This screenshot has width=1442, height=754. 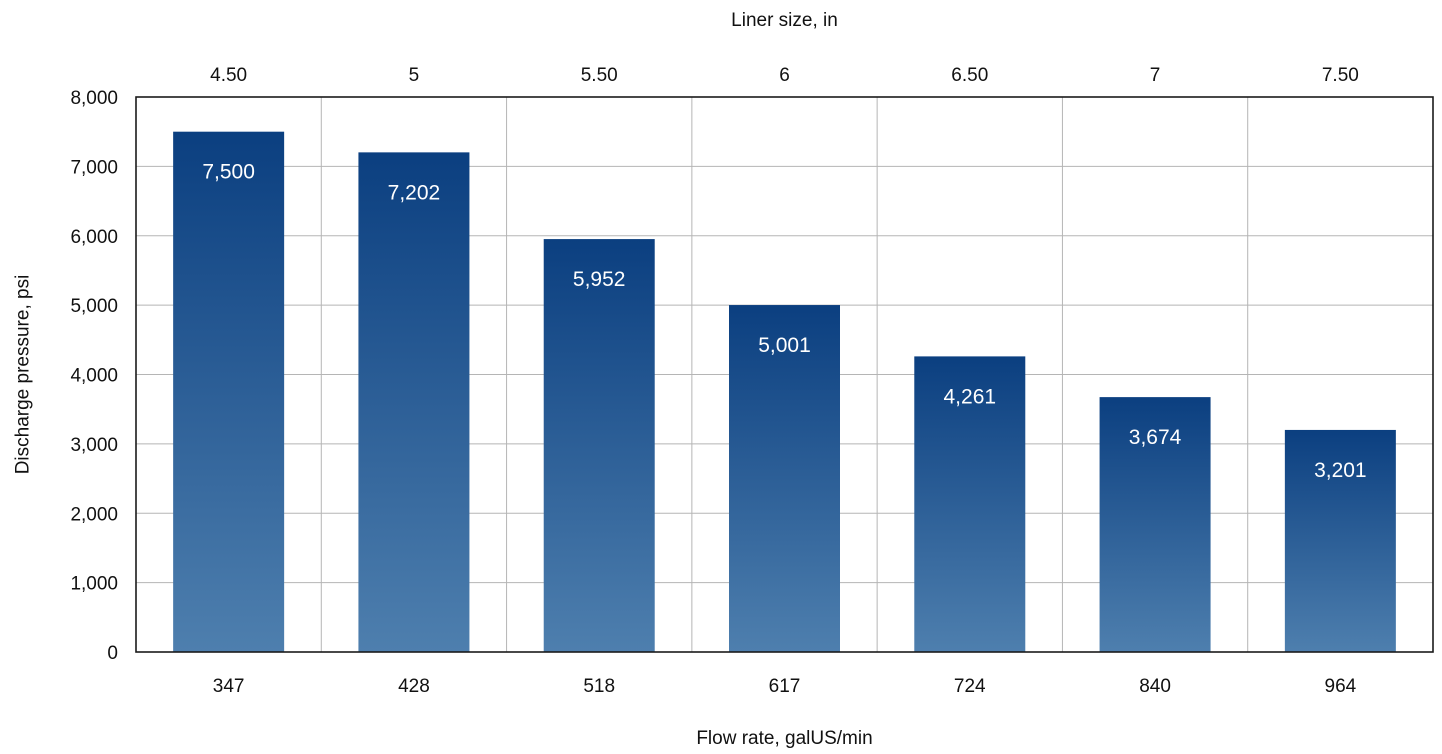 I want to click on top-tick-label: 6.50, so click(x=969, y=75).